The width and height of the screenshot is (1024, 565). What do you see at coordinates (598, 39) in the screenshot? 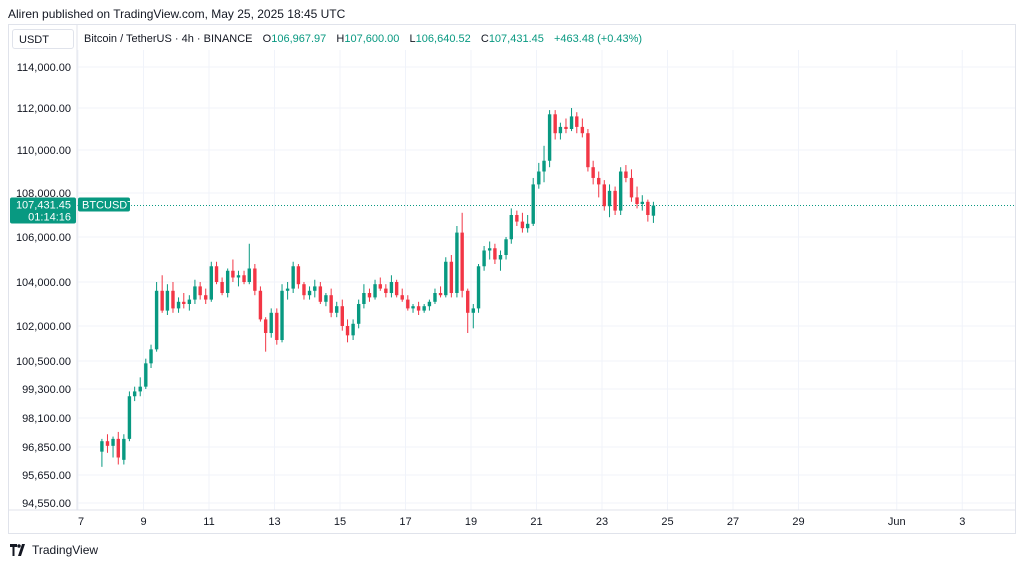
I see `change-value: +463.48 (+0.43%)` at bounding box center [598, 39].